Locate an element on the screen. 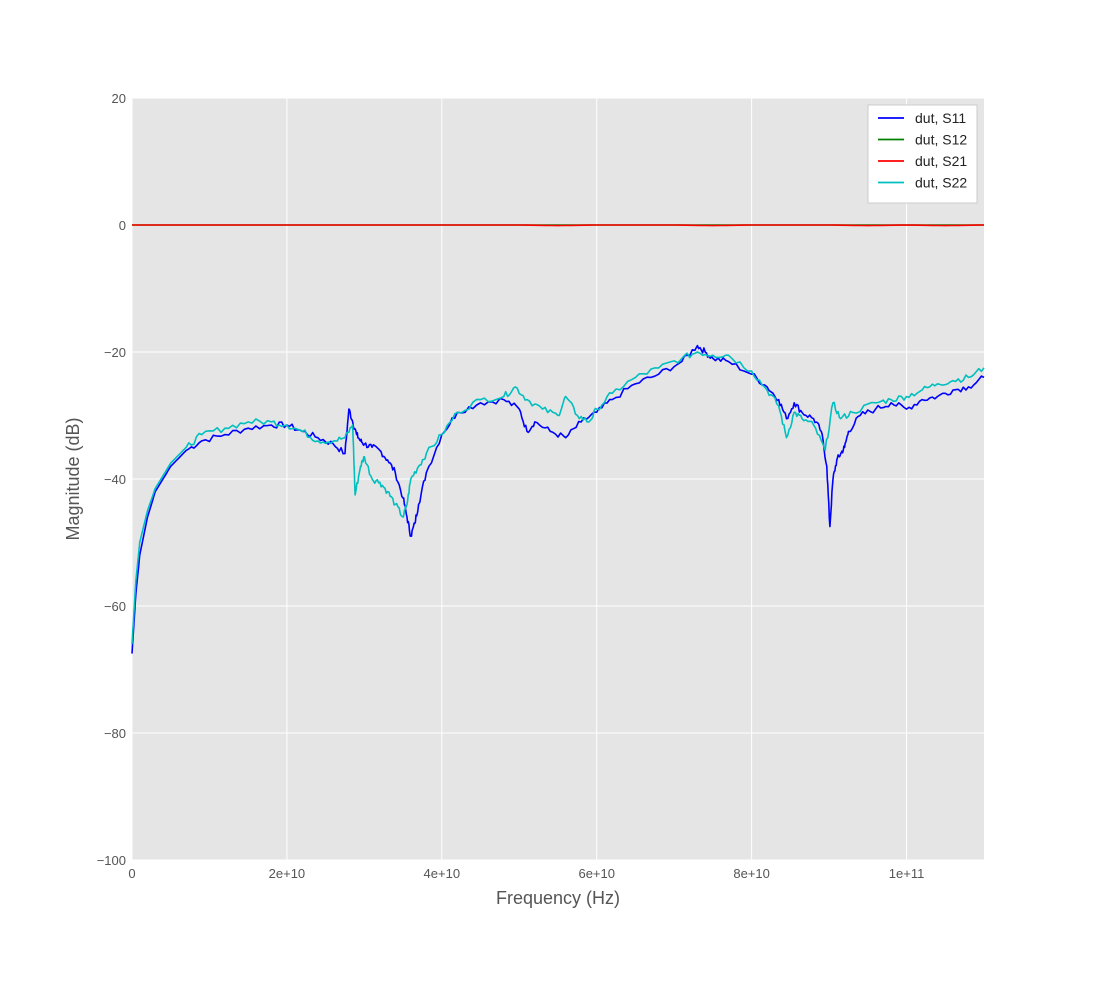  x-tick-label: 0 is located at coordinates (131, 873).